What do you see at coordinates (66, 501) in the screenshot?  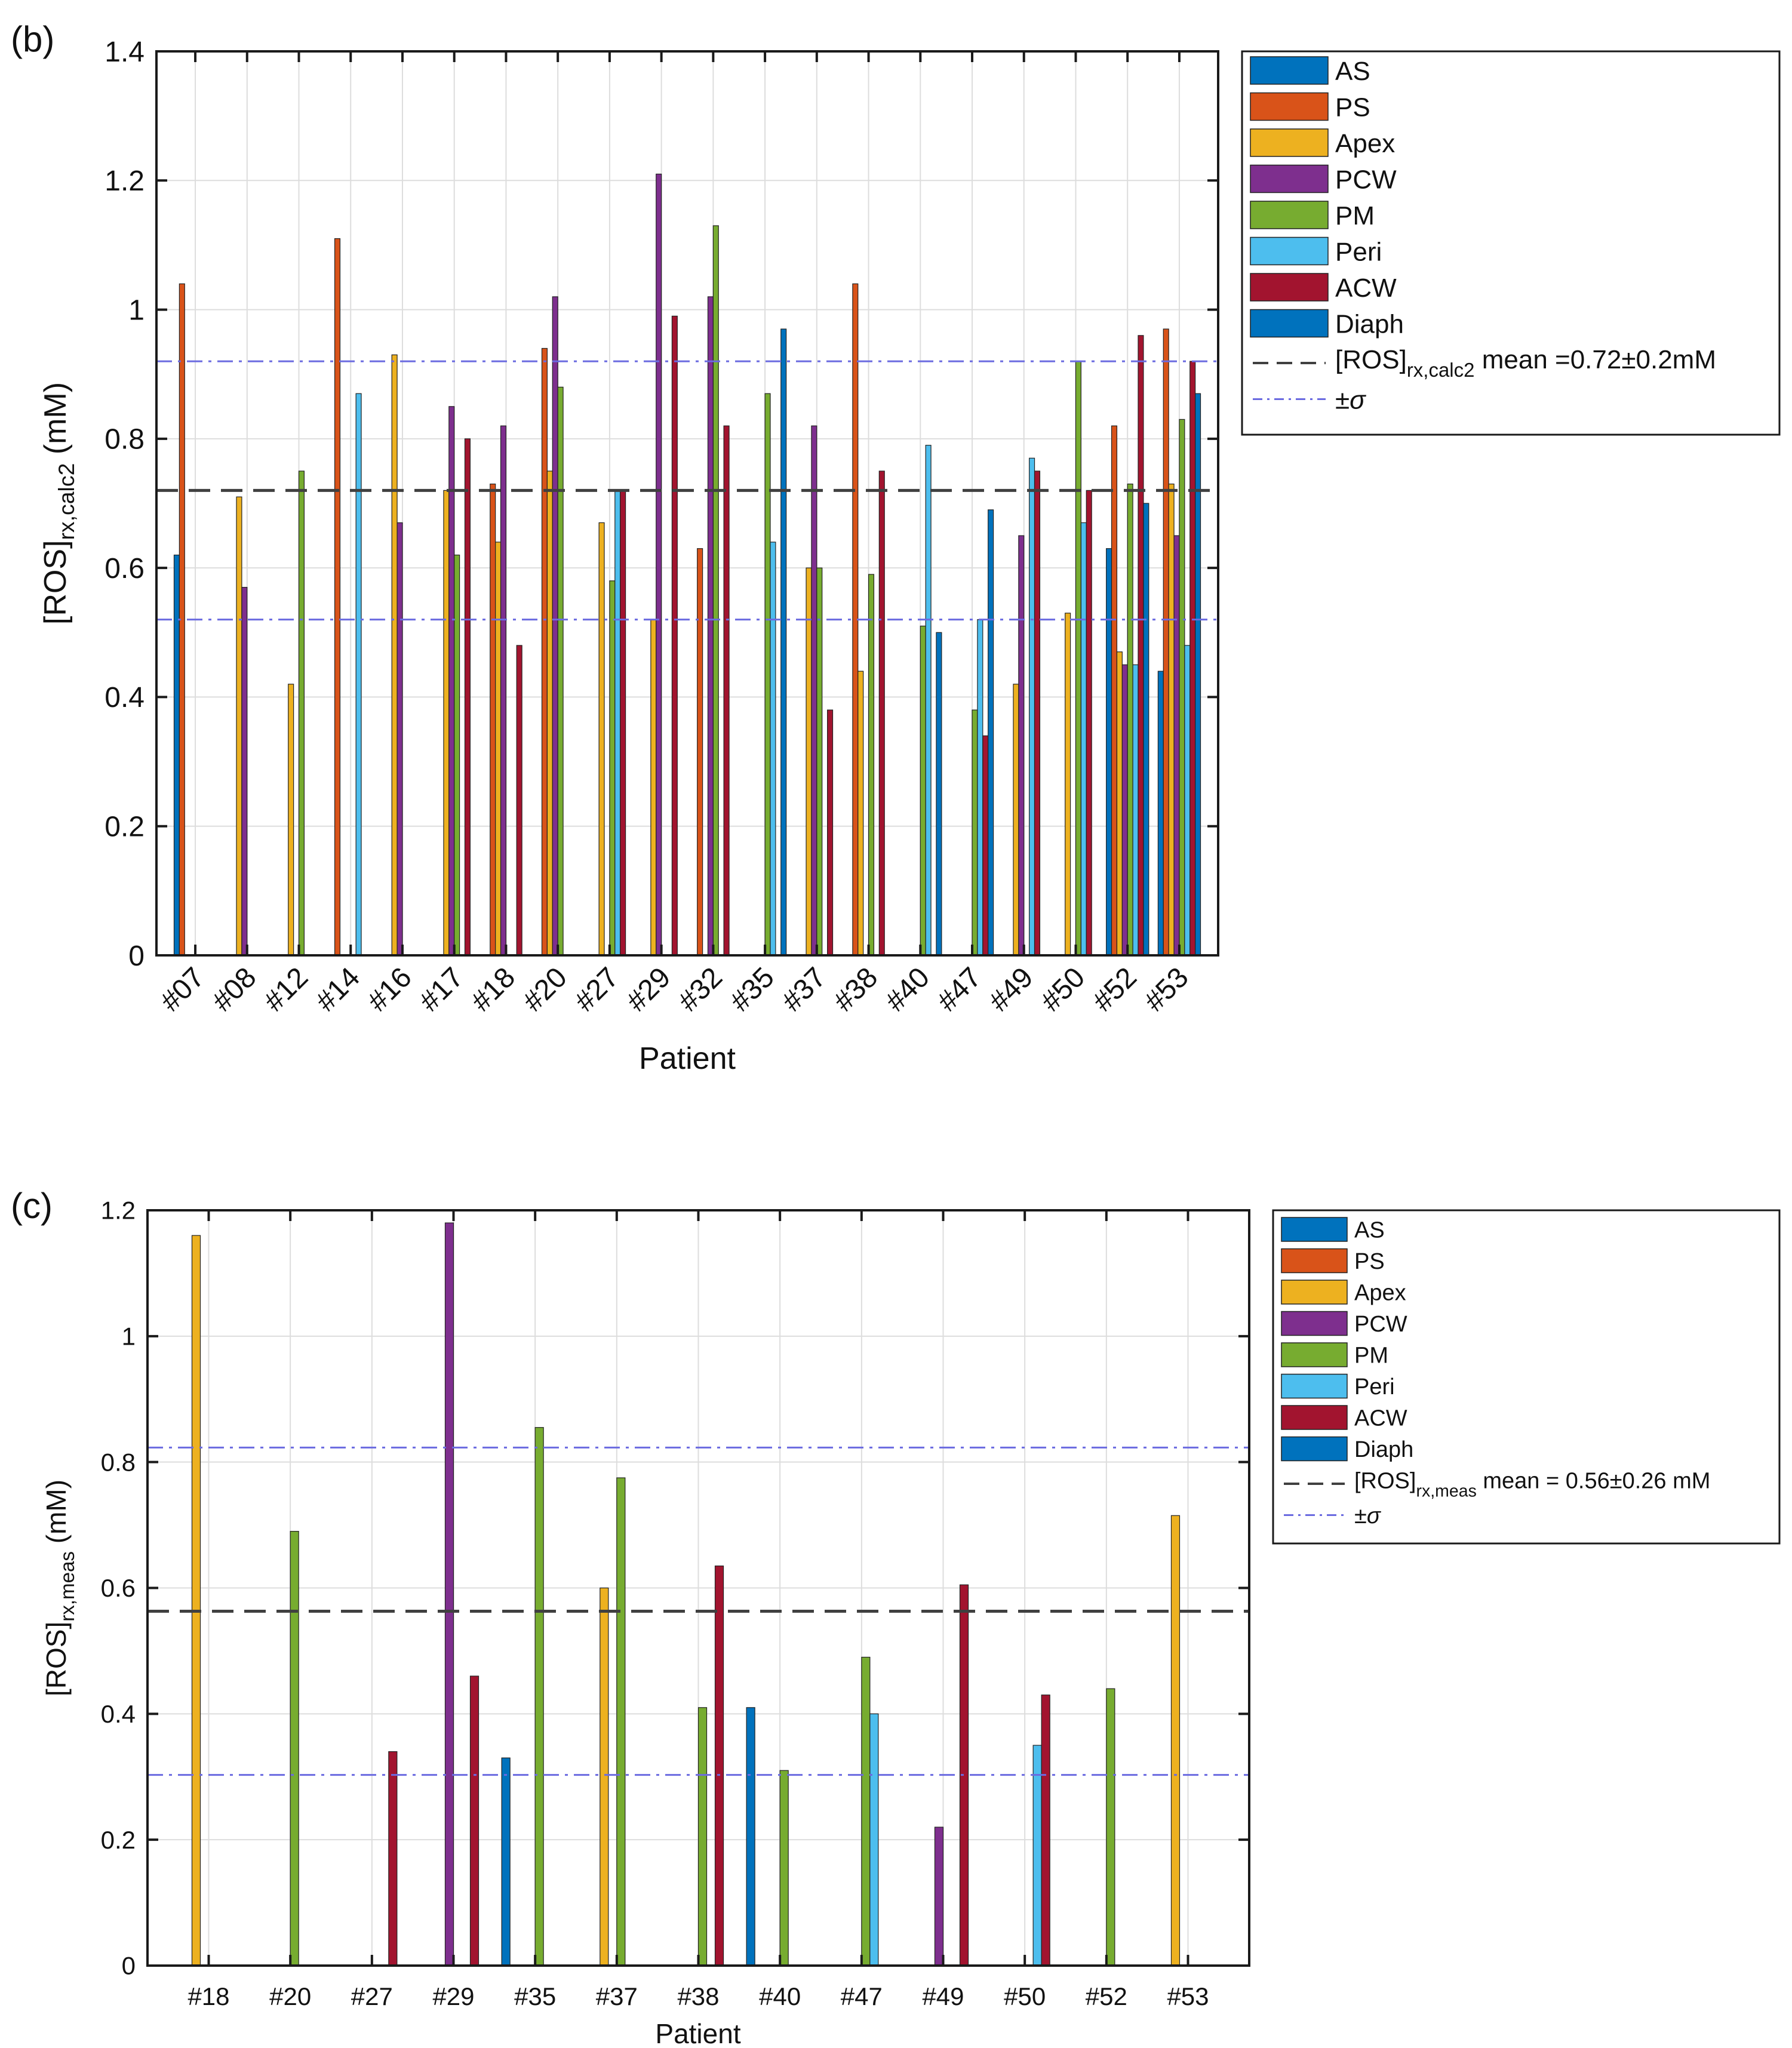 I see `y-axis-label-sub-b: rx,calc2` at bounding box center [66, 501].